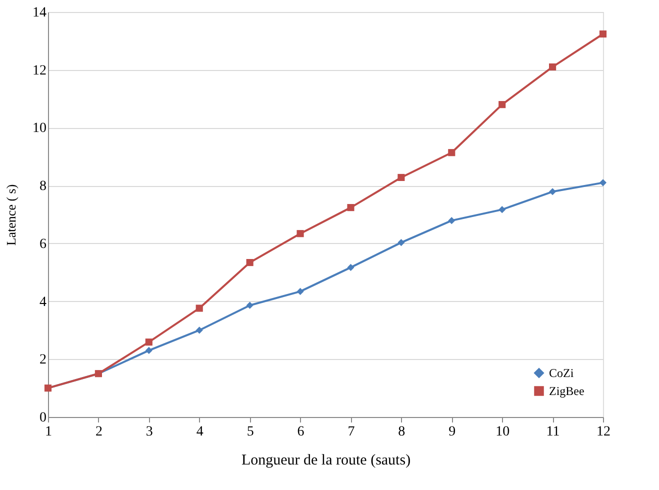 This screenshot has width=659, height=490. Describe the element at coordinates (326, 460) in the screenshot. I see `x-axis-title: Longueur de la route (sauts)` at that location.